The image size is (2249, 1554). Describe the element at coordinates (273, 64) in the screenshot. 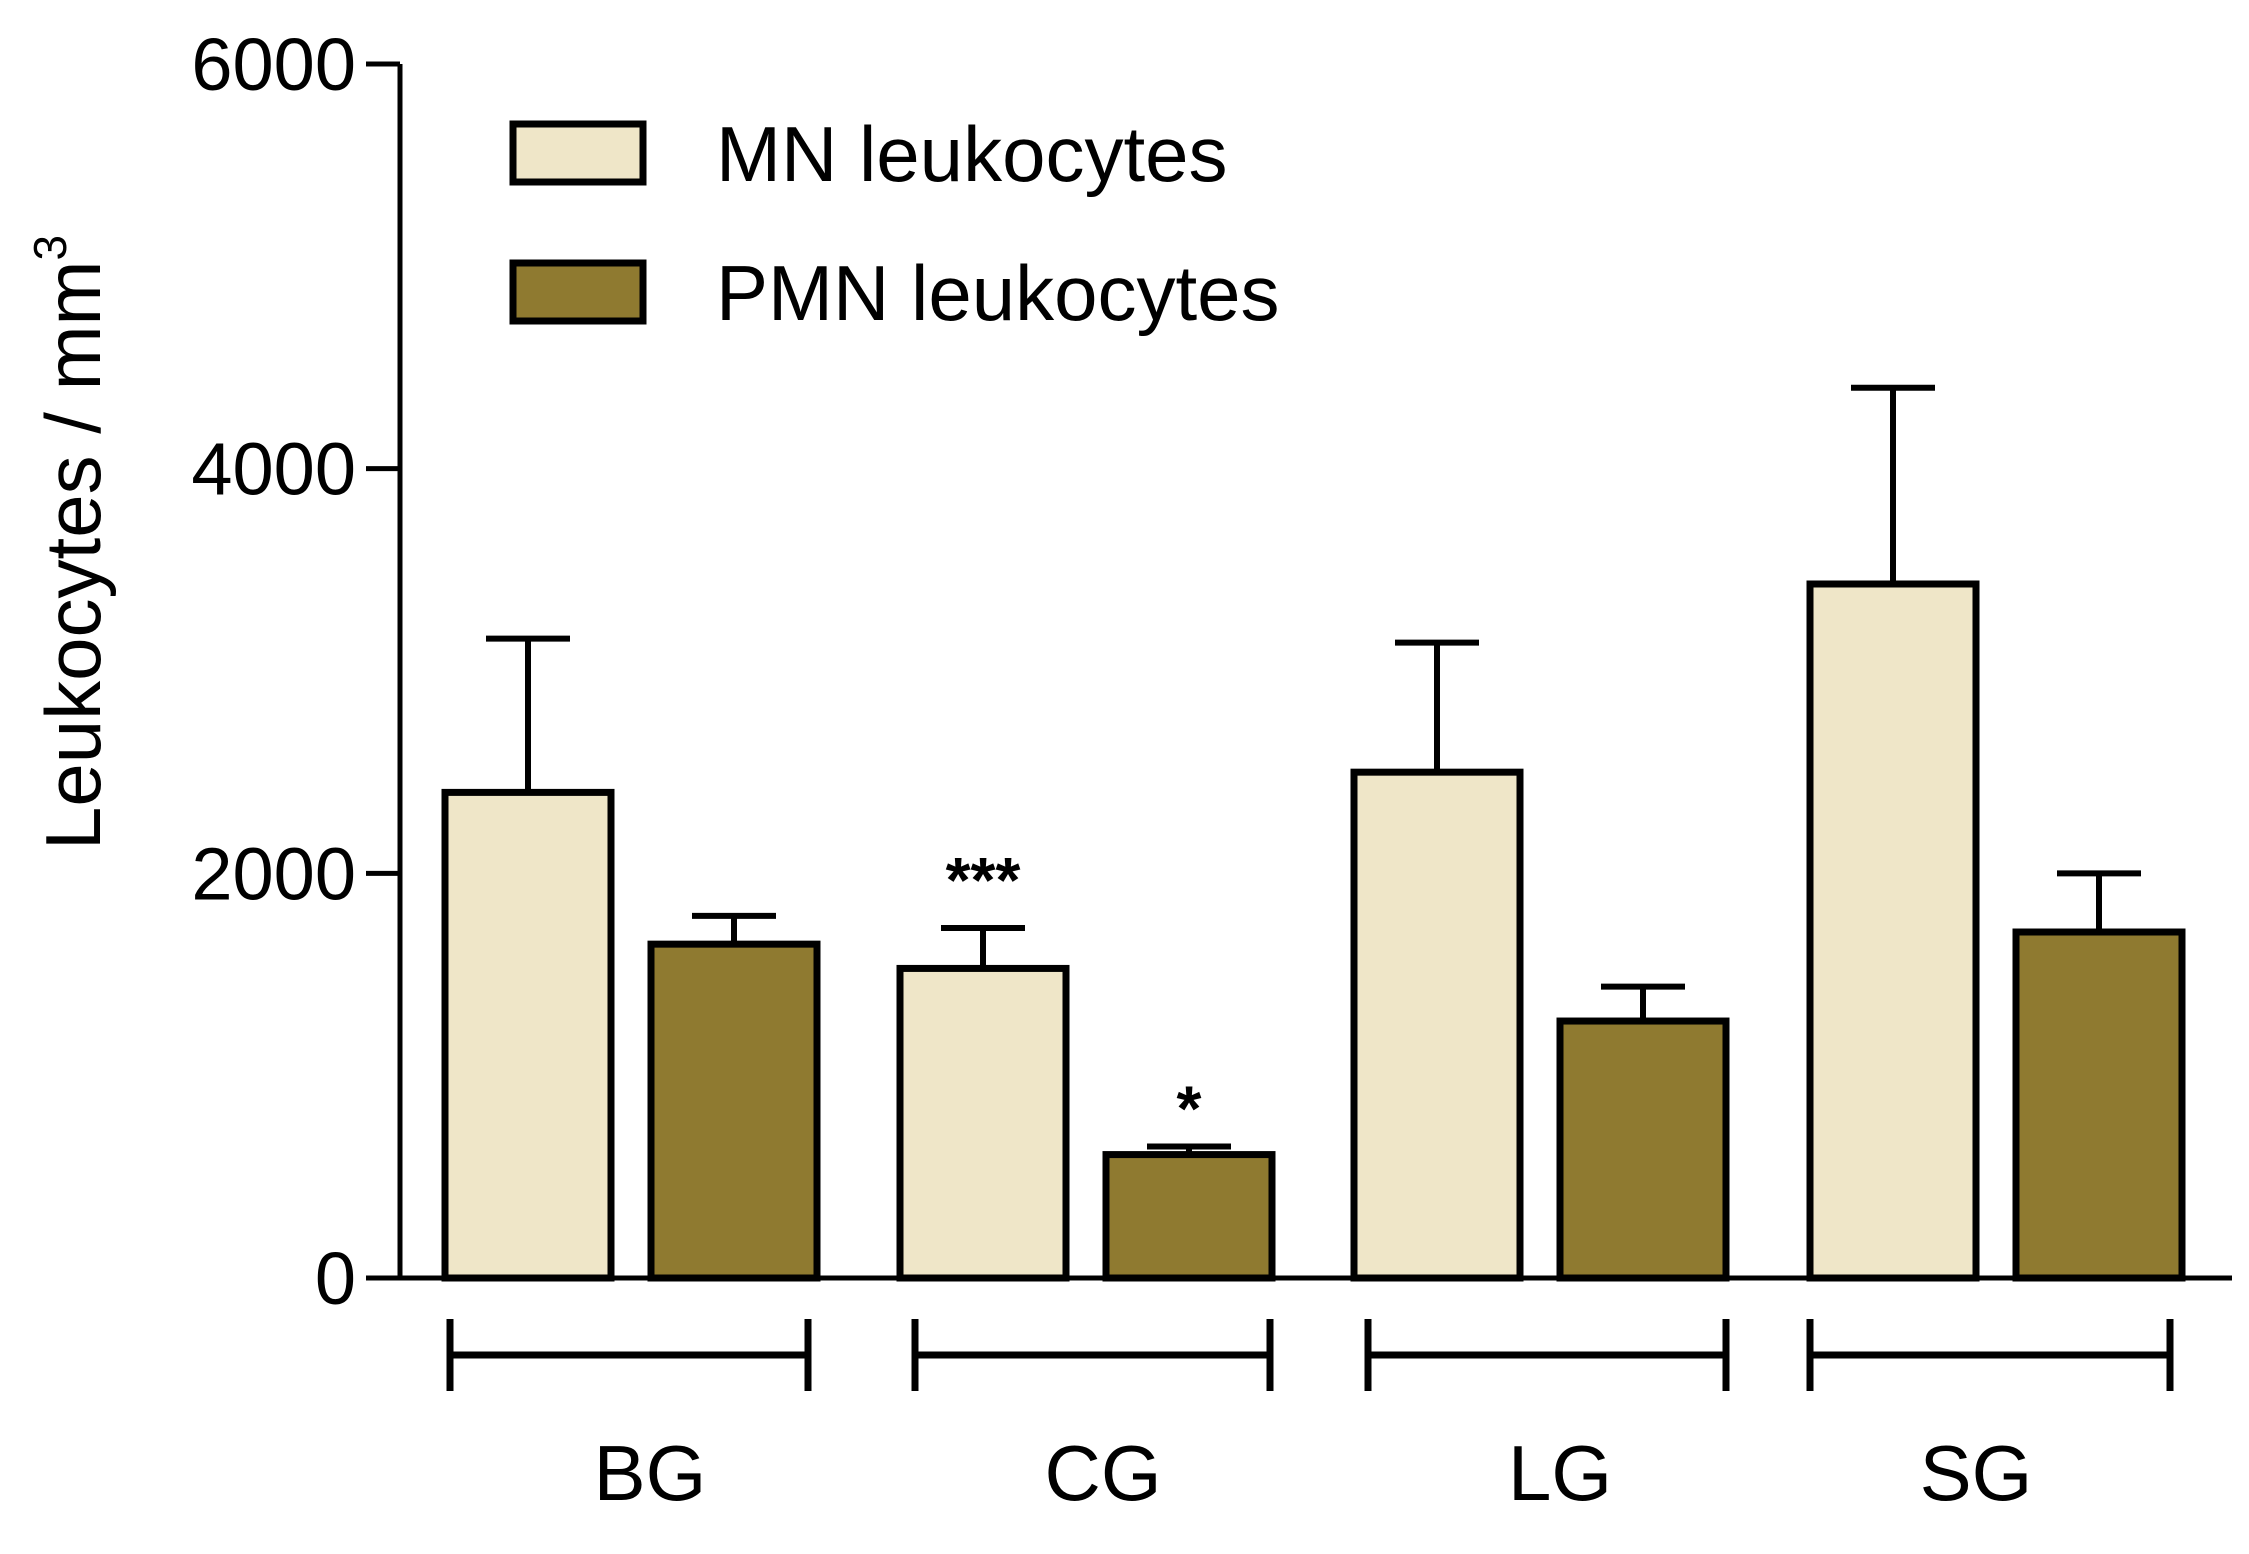

I see `y-tick-label: 6000` at that location.